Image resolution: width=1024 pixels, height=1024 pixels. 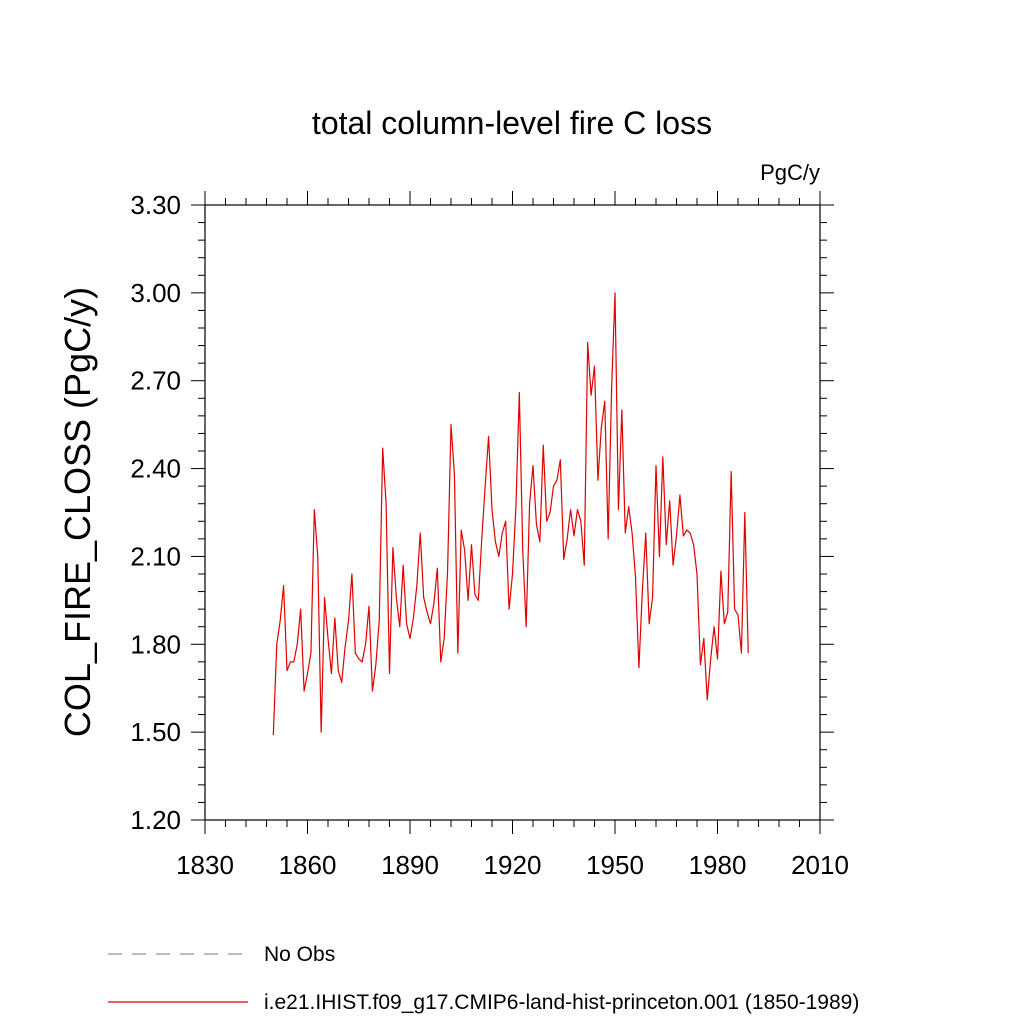 I want to click on x-tick-label: 2010, so click(x=820, y=865).